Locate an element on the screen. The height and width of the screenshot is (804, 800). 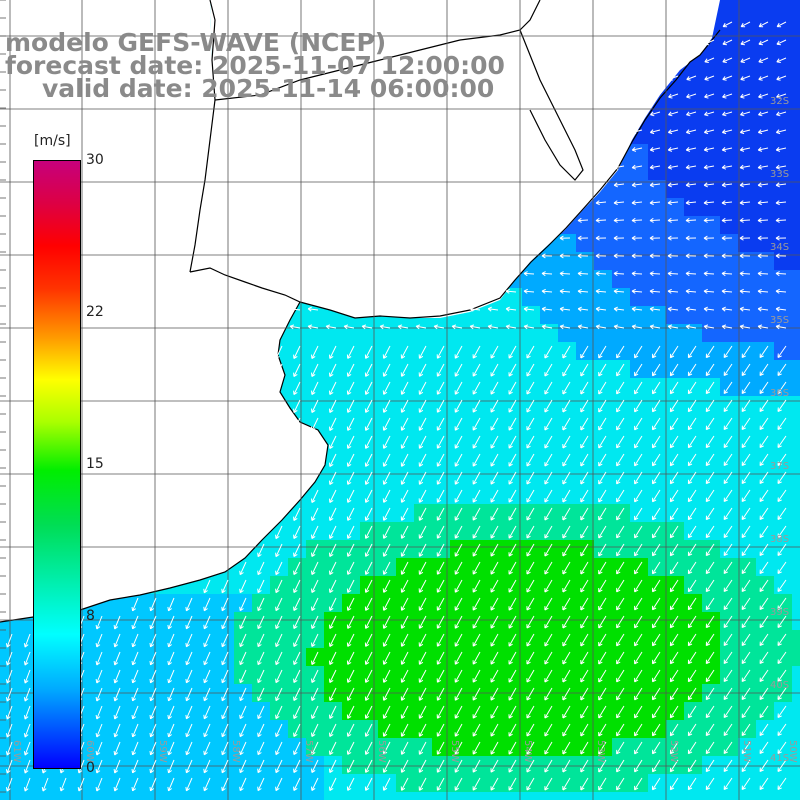
colorbar-tick-0: 0 is located at coordinates (90, 768).